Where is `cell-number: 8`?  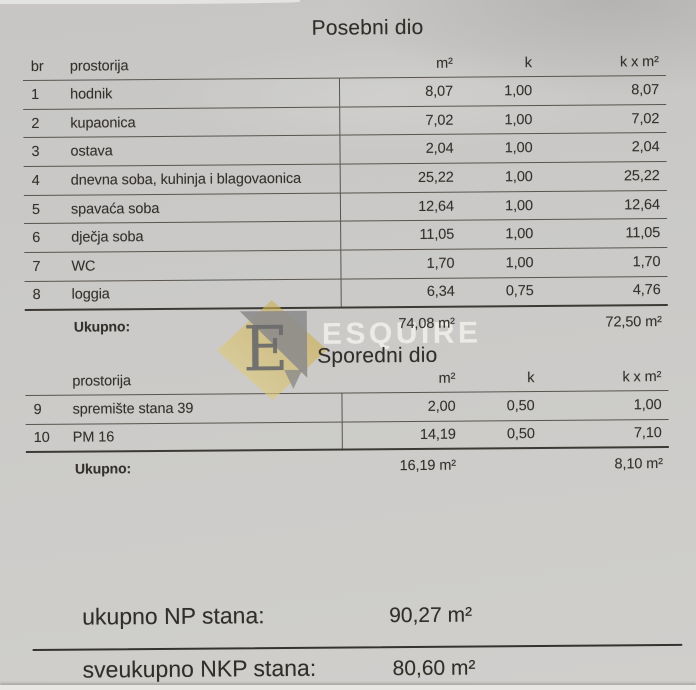
cell-number: 8 is located at coordinates (36, 295).